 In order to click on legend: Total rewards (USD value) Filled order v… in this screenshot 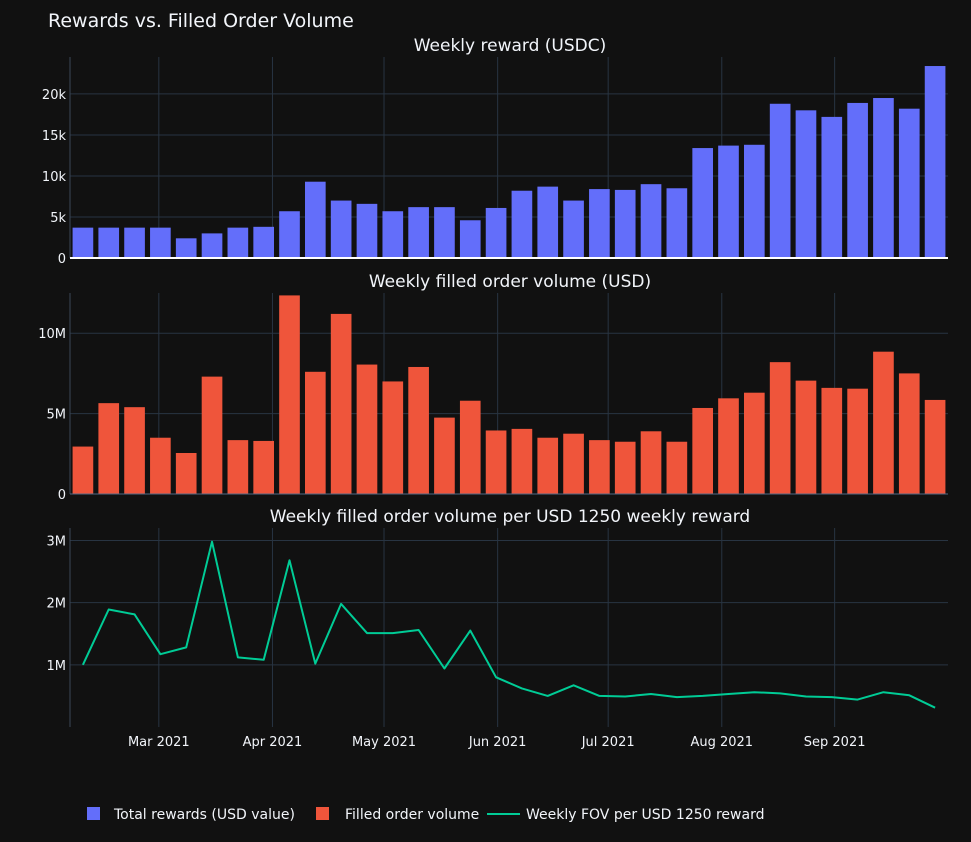, I will do `click(425, 815)`.